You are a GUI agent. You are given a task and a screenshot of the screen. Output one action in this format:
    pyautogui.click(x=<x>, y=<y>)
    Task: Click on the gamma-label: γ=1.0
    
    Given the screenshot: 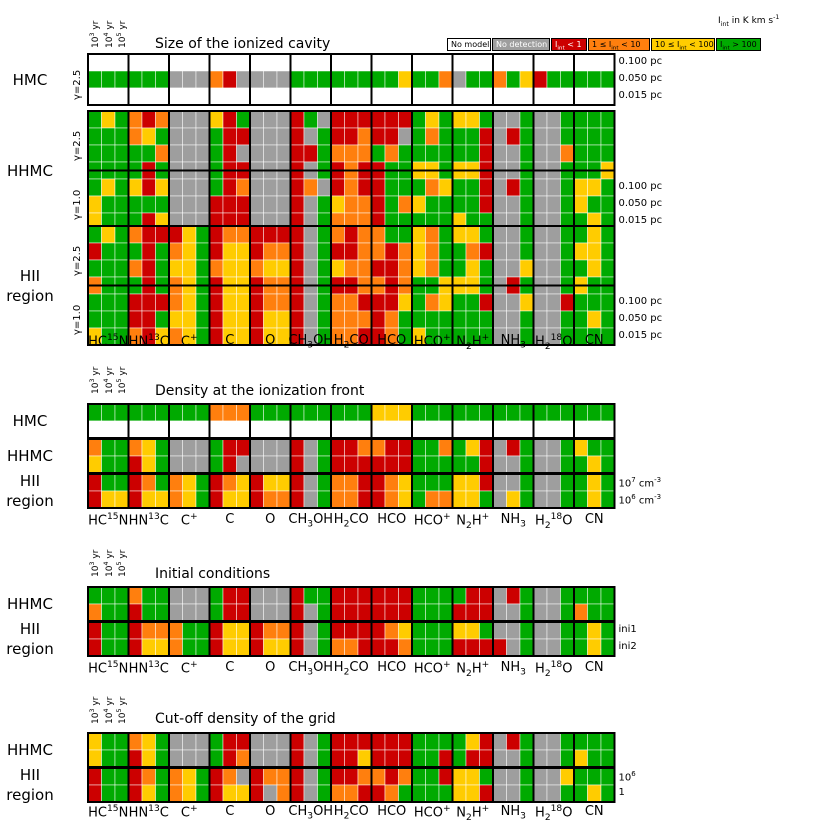 What is the action you would take?
    pyautogui.click(x=77, y=205)
    